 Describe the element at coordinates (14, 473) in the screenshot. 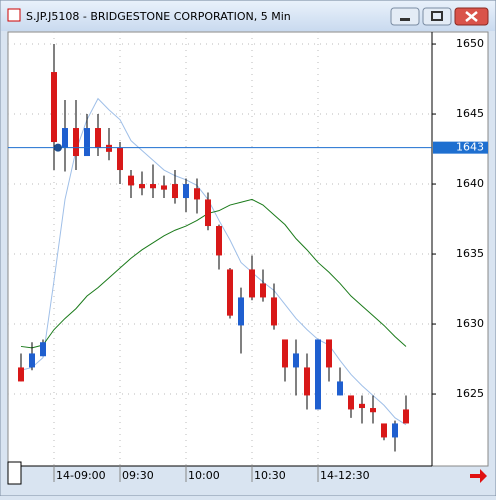

I see `scroll-box` at that location.